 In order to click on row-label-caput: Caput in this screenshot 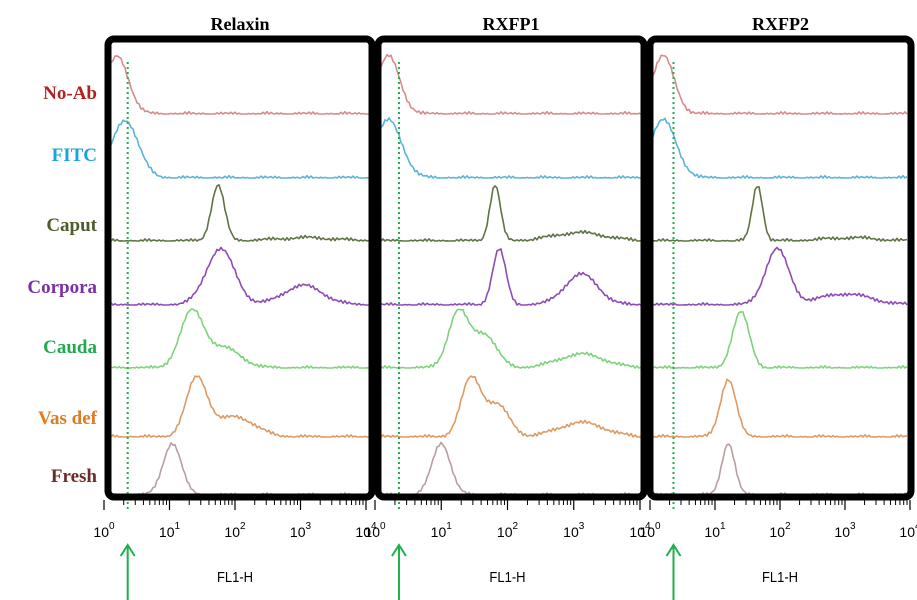, I will do `click(71, 225)`.